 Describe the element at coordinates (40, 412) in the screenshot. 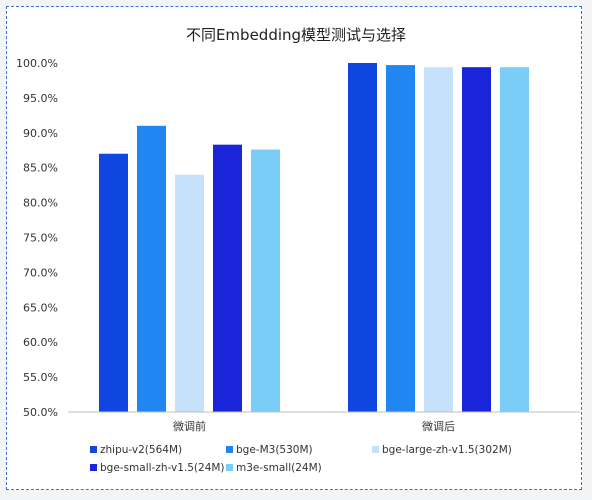

I see `y-tick-label: 50.0%` at that location.